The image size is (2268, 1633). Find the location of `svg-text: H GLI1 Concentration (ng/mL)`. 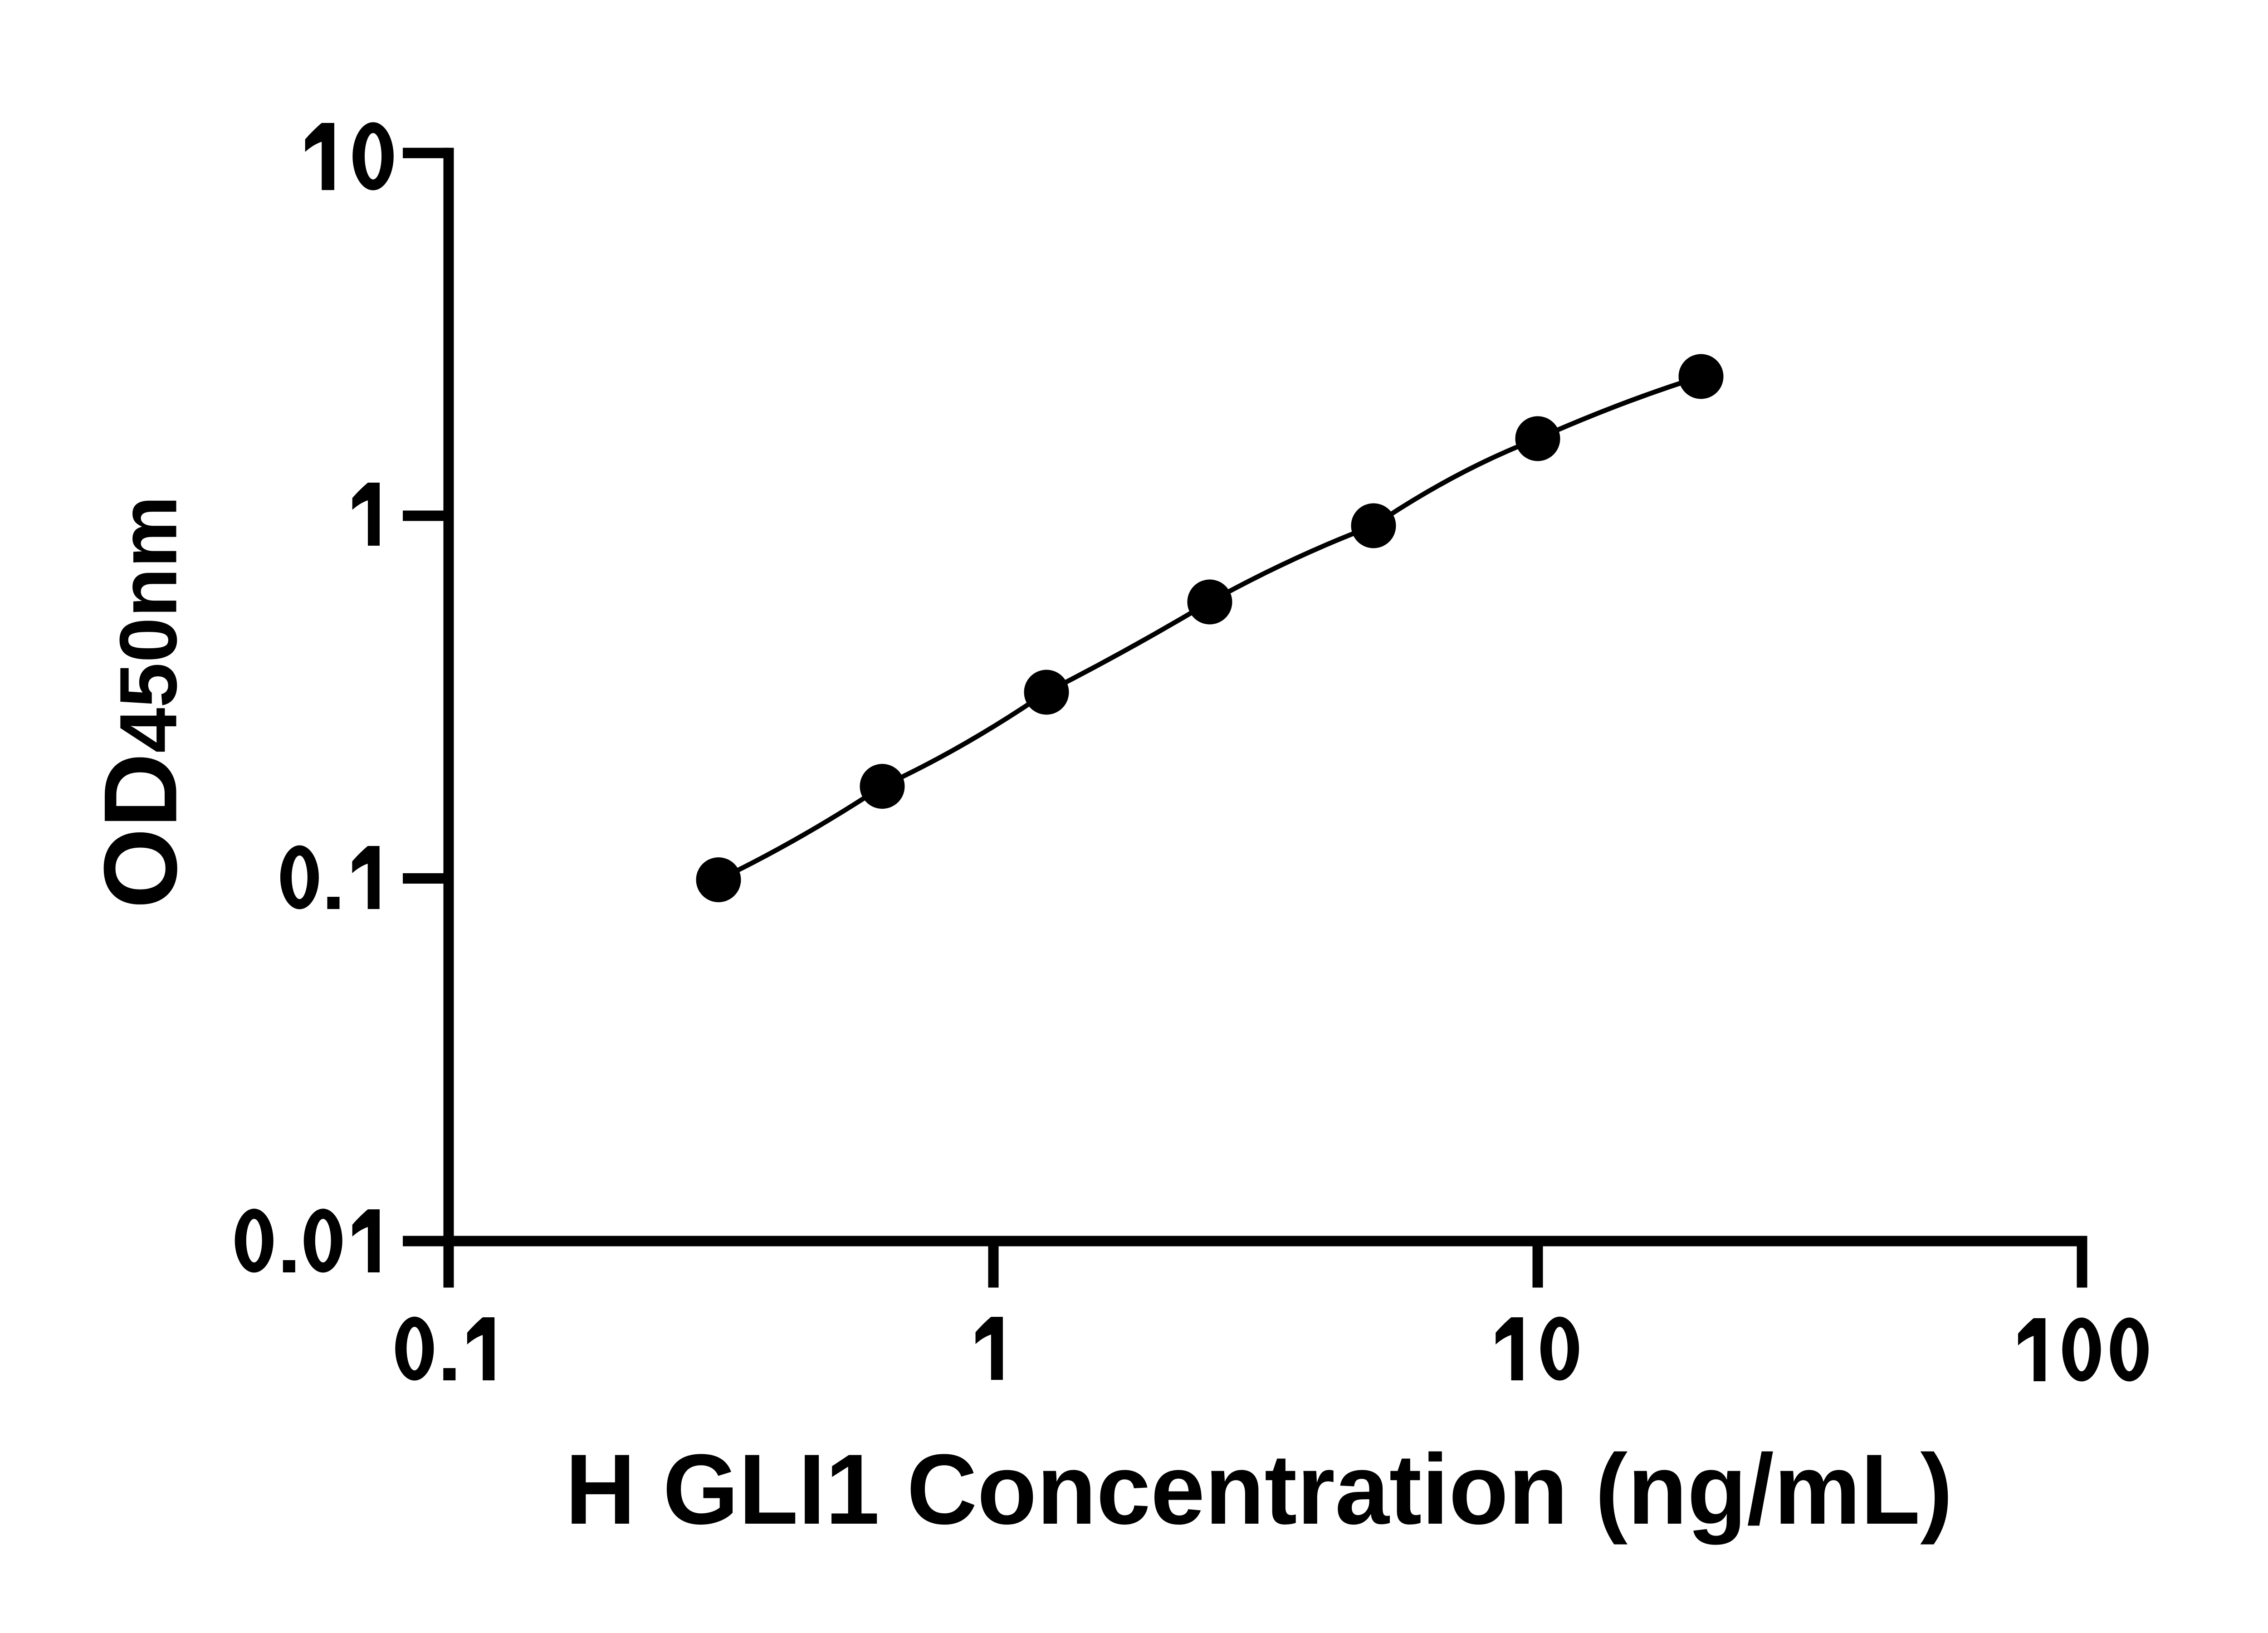

svg-text: H GLI1 Concentration (ng/mL) is located at coordinates (1259, 1489).